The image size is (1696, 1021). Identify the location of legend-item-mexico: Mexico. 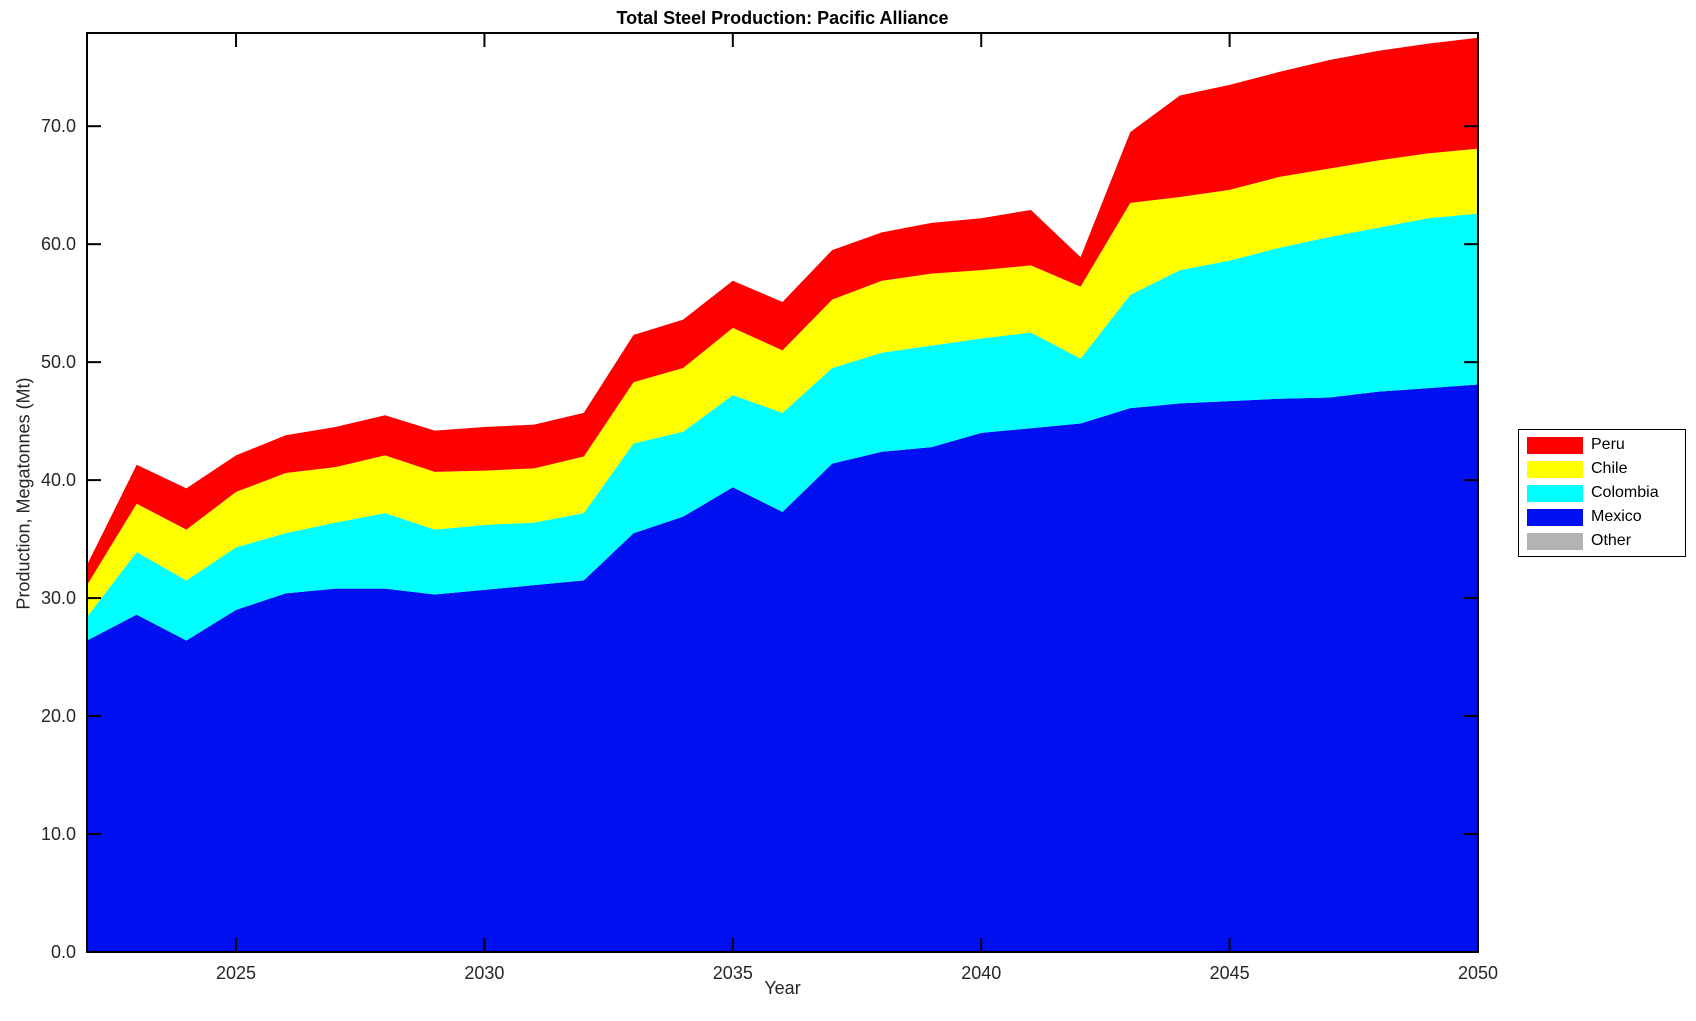
(1602, 517).